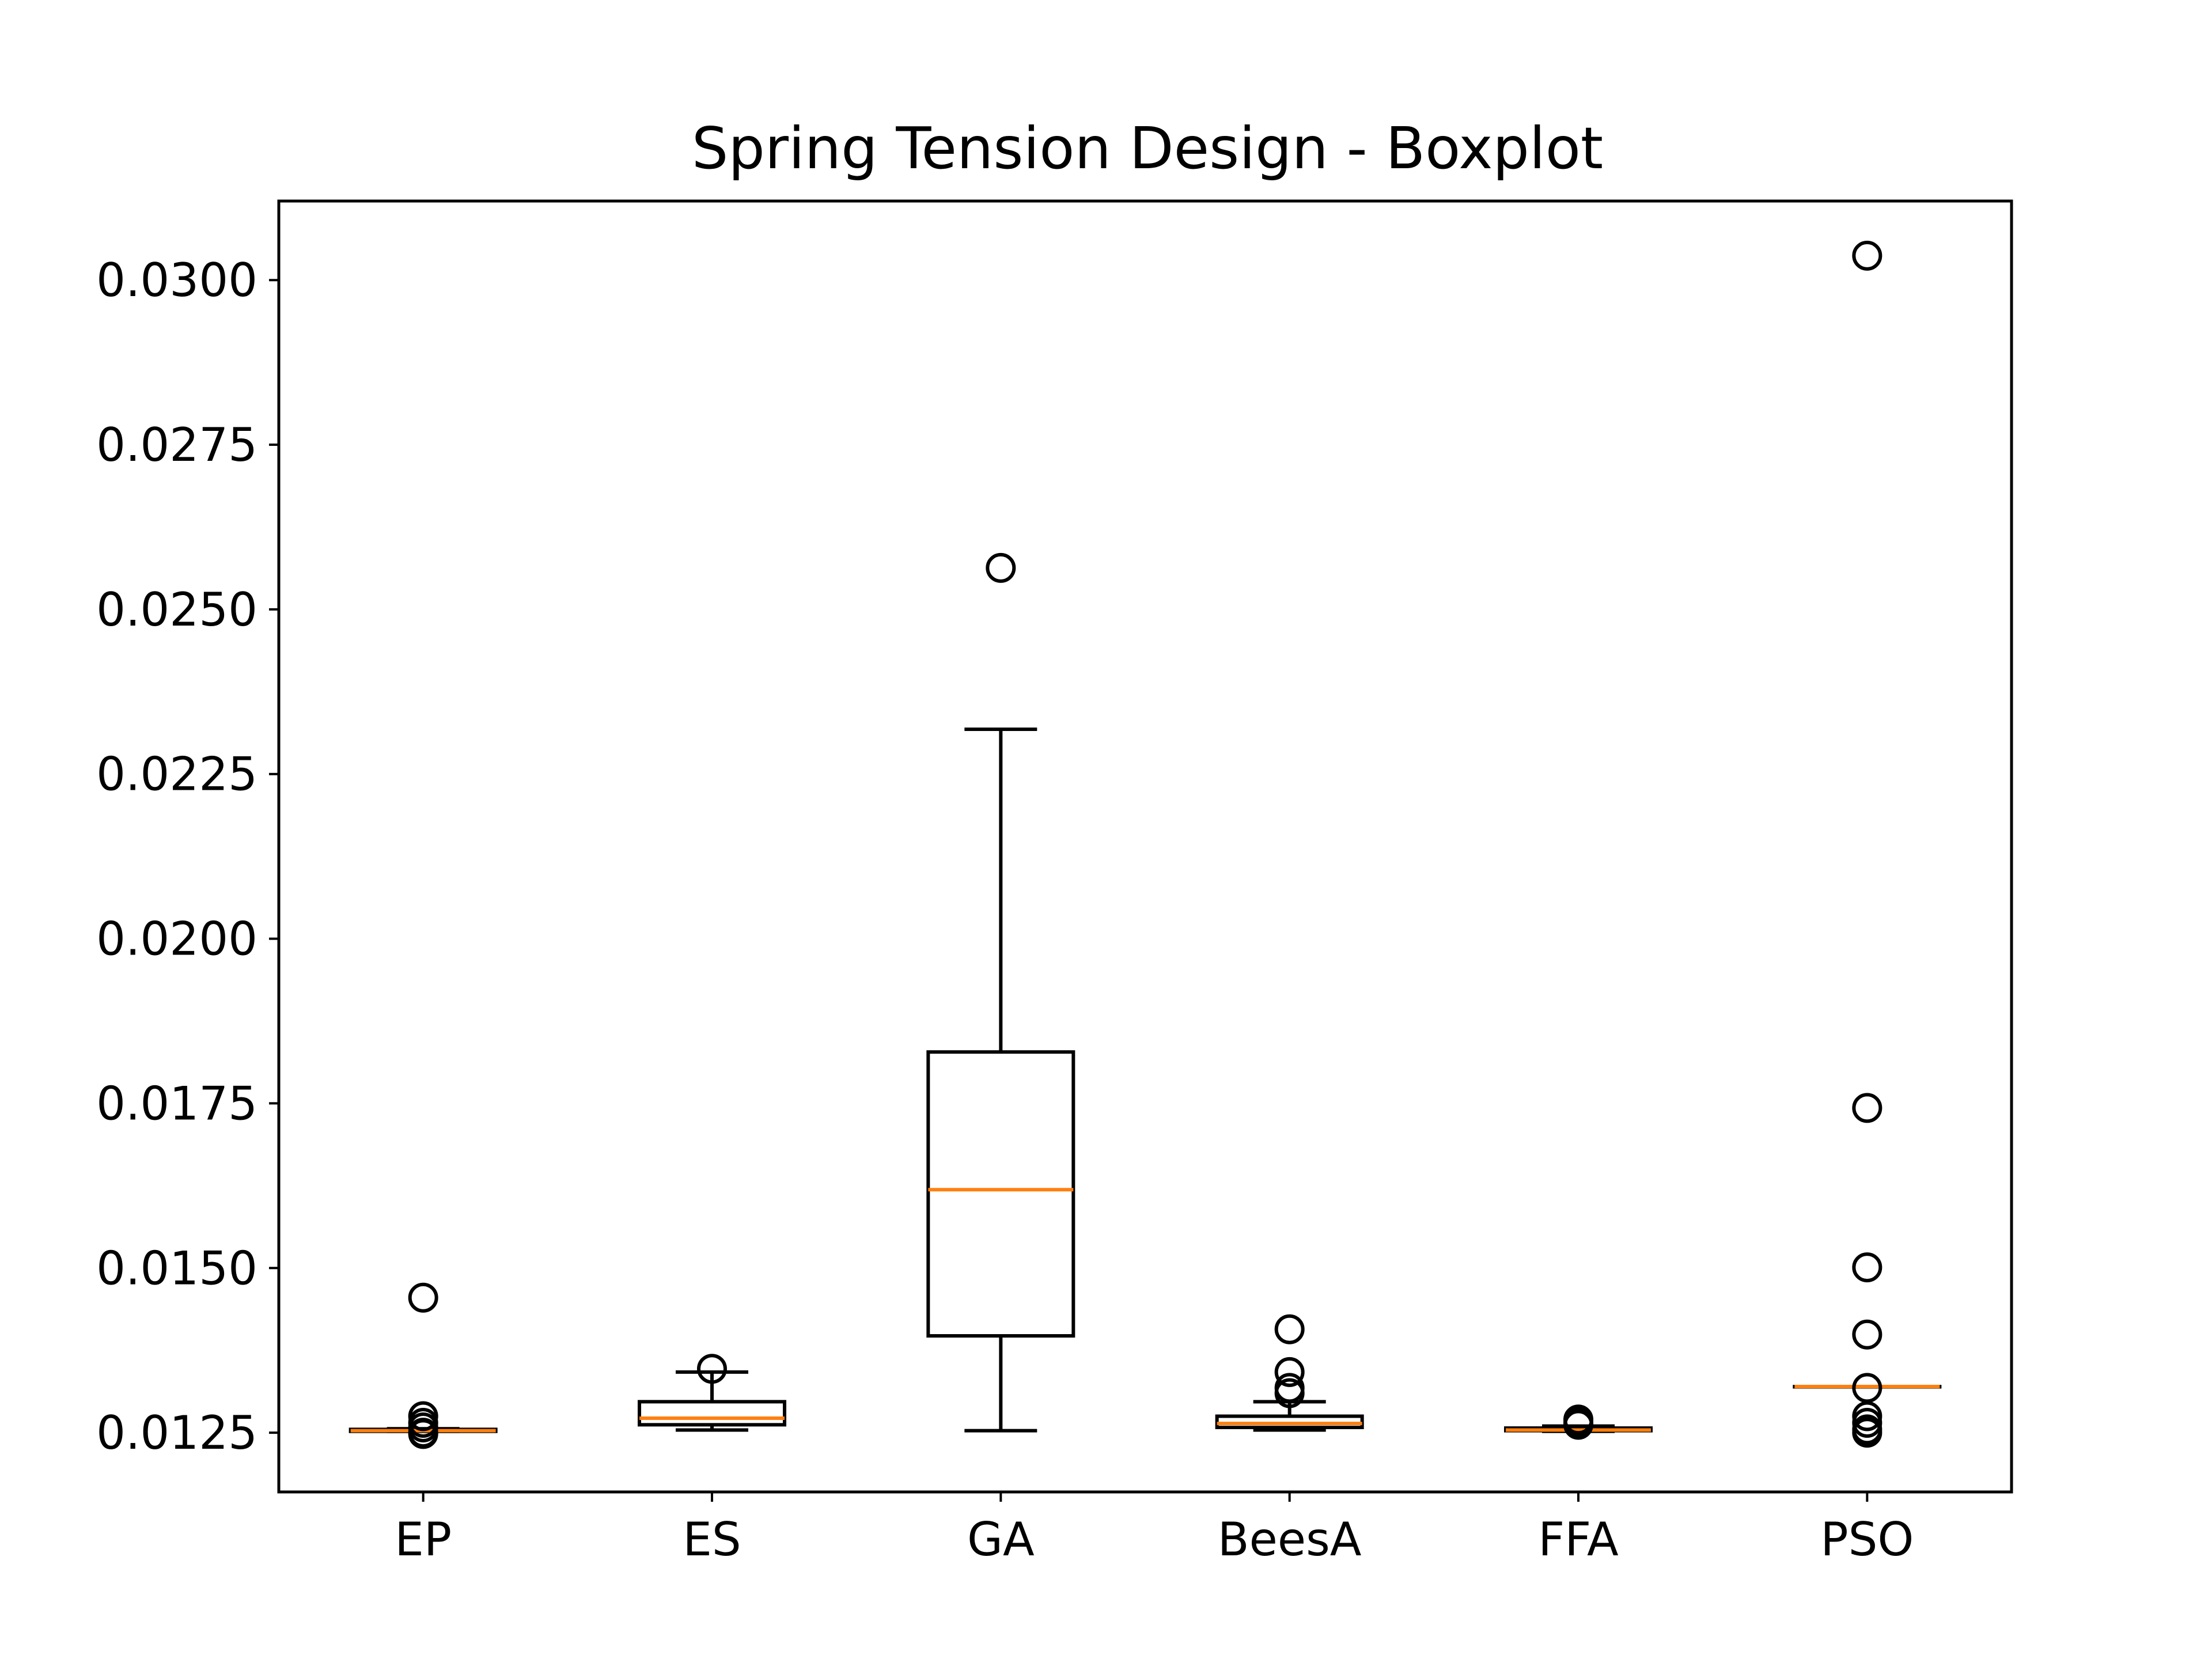 This screenshot has width=2212, height=1659. What do you see at coordinates (176, 774) in the screenshot?
I see `y-tick-label-4: 0.0225` at bounding box center [176, 774].